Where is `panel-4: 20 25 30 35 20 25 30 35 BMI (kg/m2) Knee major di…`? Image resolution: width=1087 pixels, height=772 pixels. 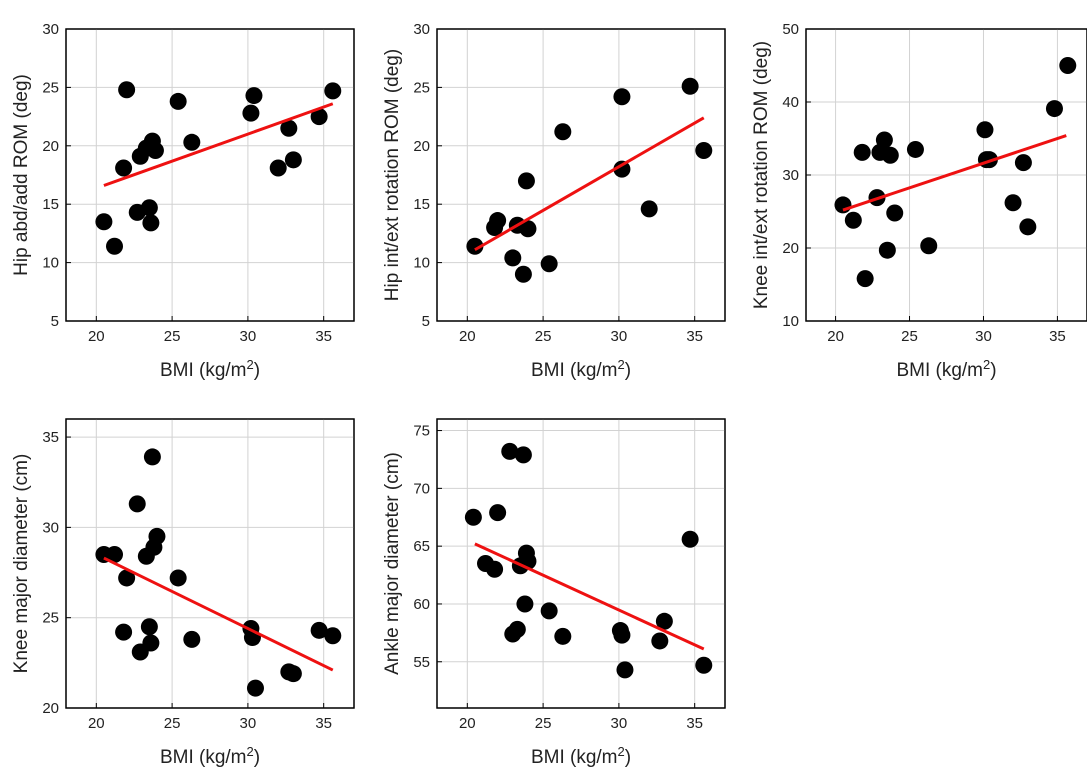
panel-4: 20 25 30 35 20 25 30 35 BMI (kg/m2) Knee major di… is located at coordinates (183, 593).